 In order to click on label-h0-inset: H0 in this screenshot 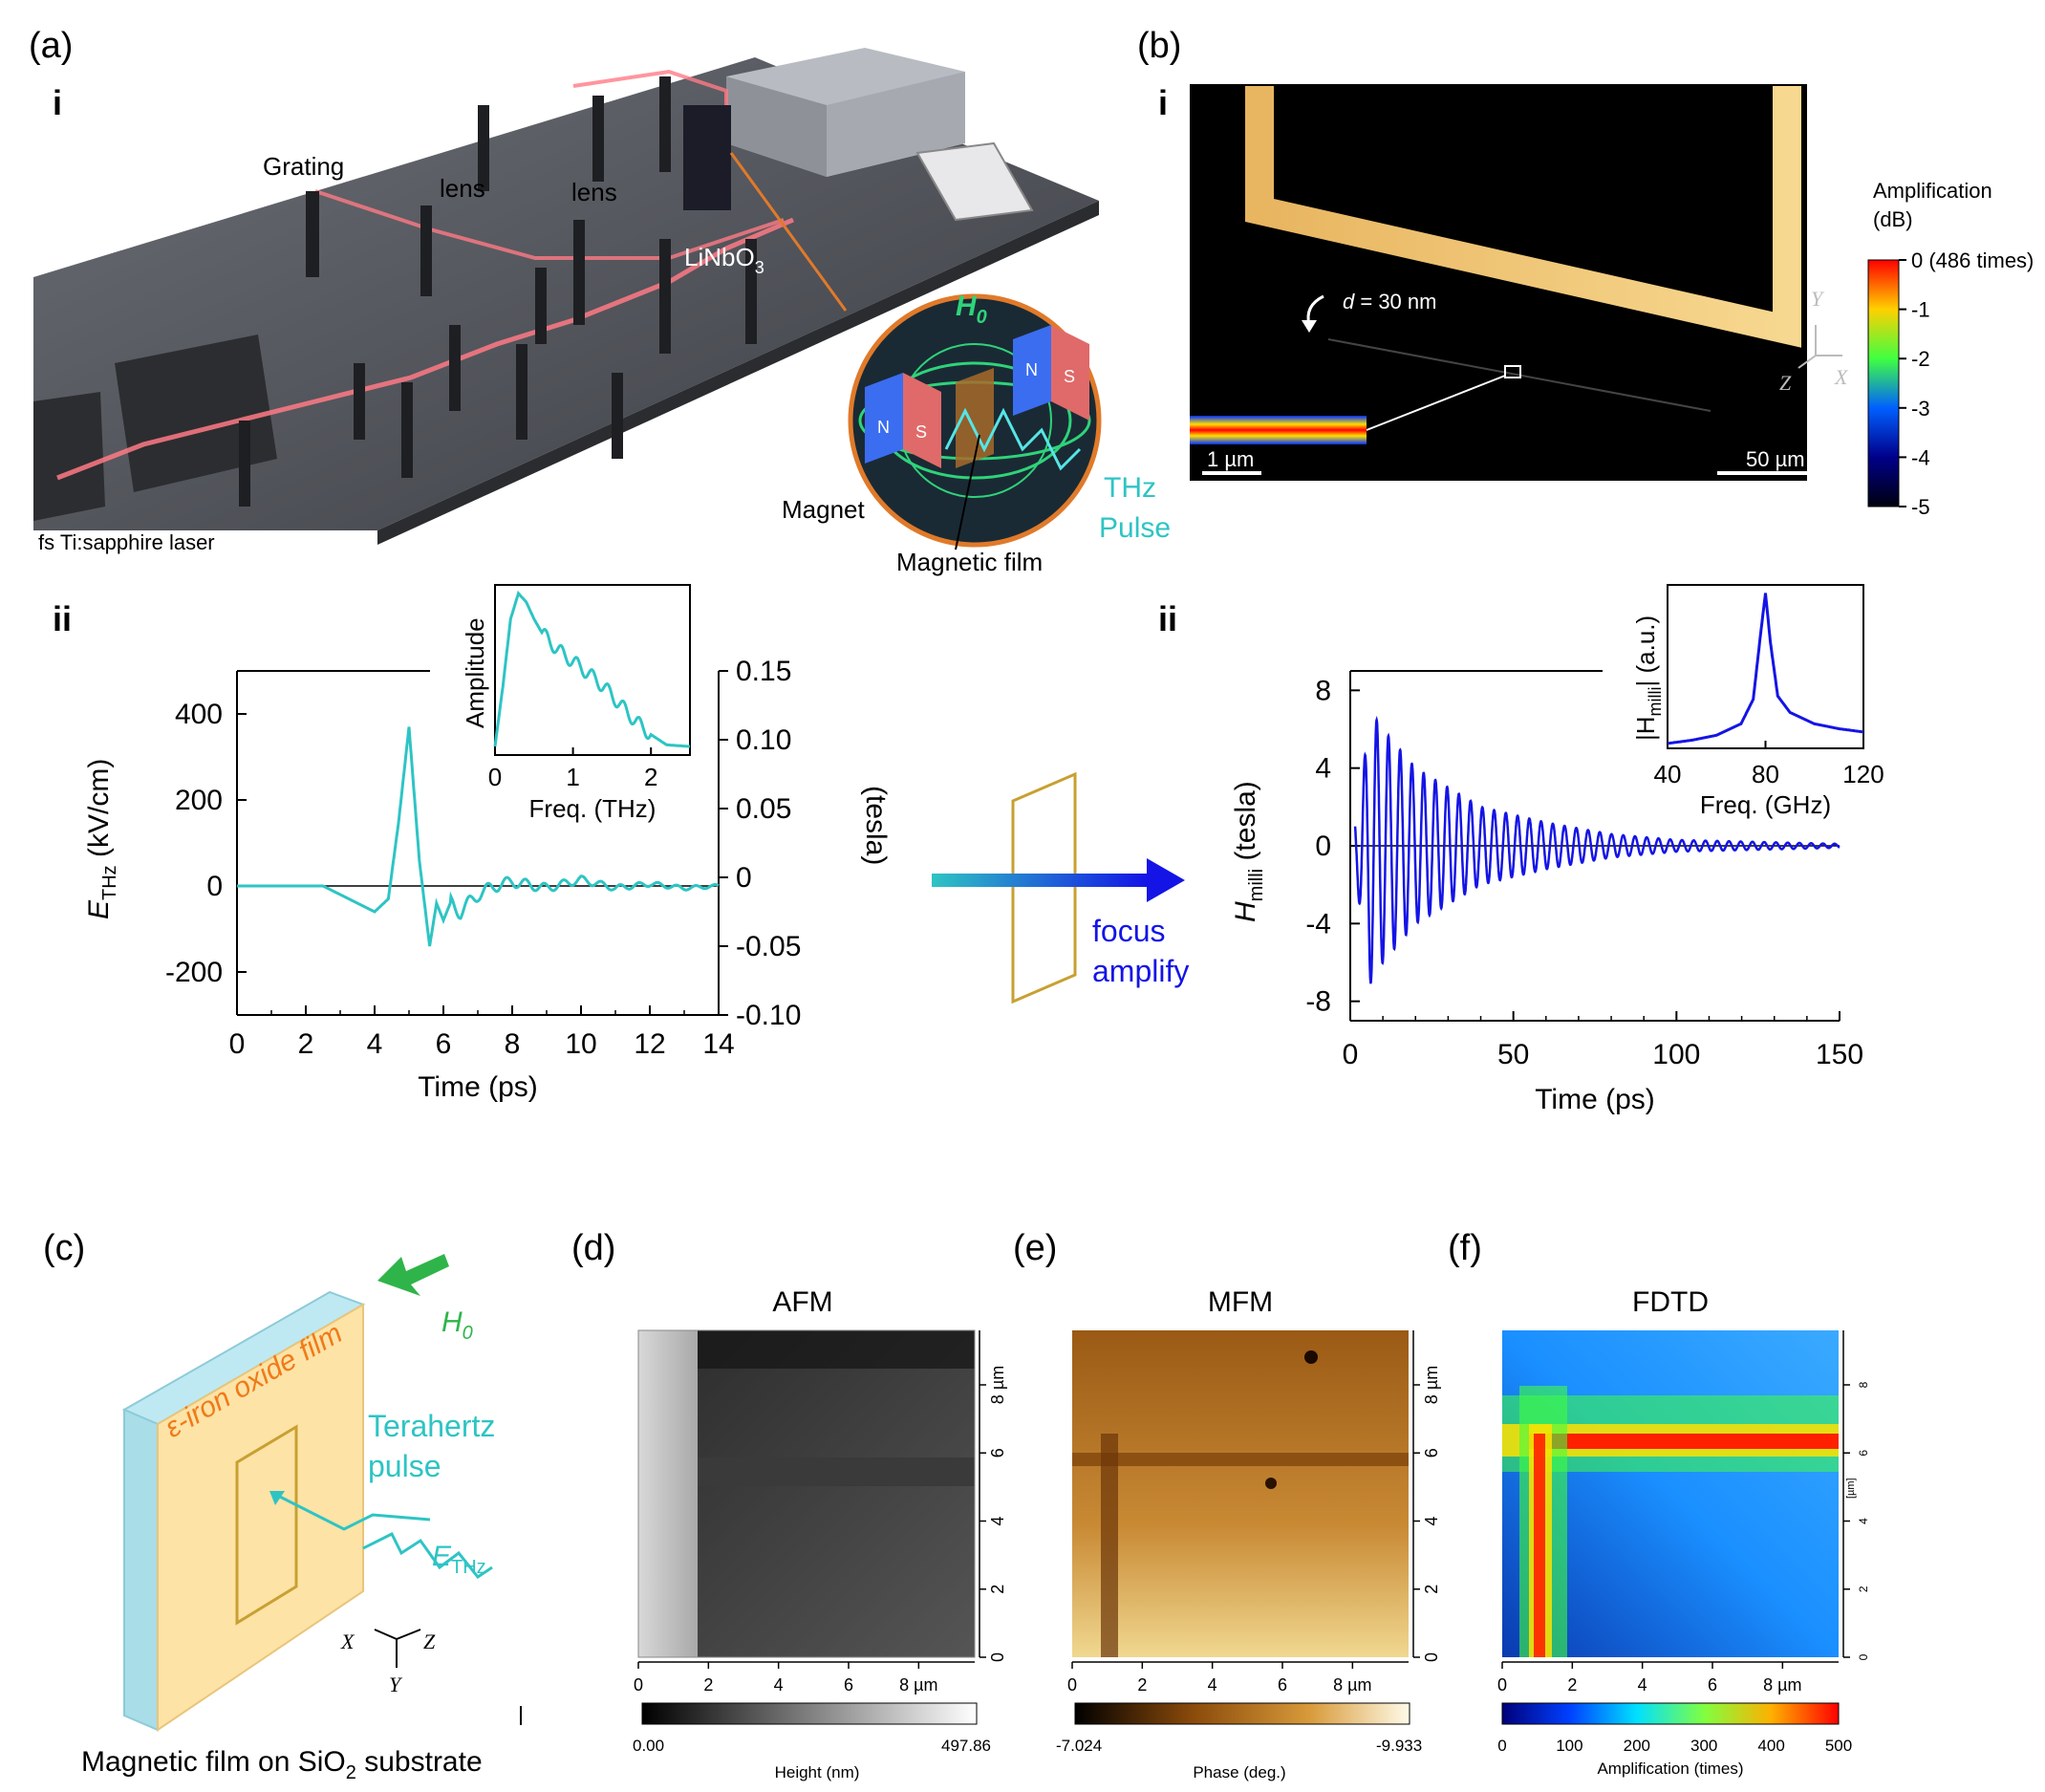, I will do `click(971, 309)`.